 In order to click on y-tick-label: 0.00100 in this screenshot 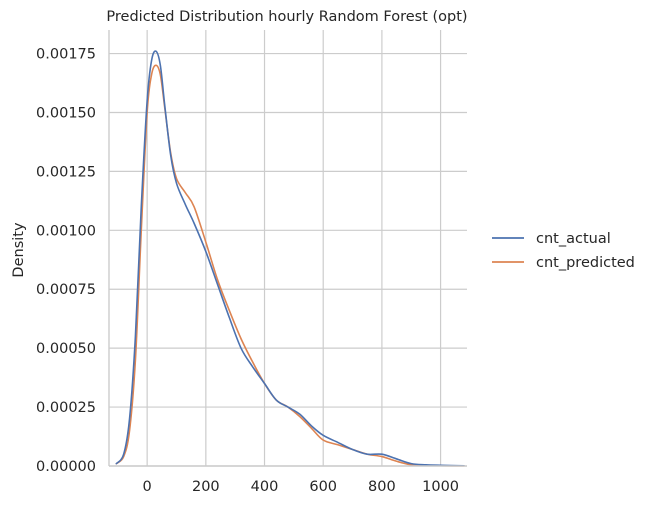, I will do `click(66, 231)`.